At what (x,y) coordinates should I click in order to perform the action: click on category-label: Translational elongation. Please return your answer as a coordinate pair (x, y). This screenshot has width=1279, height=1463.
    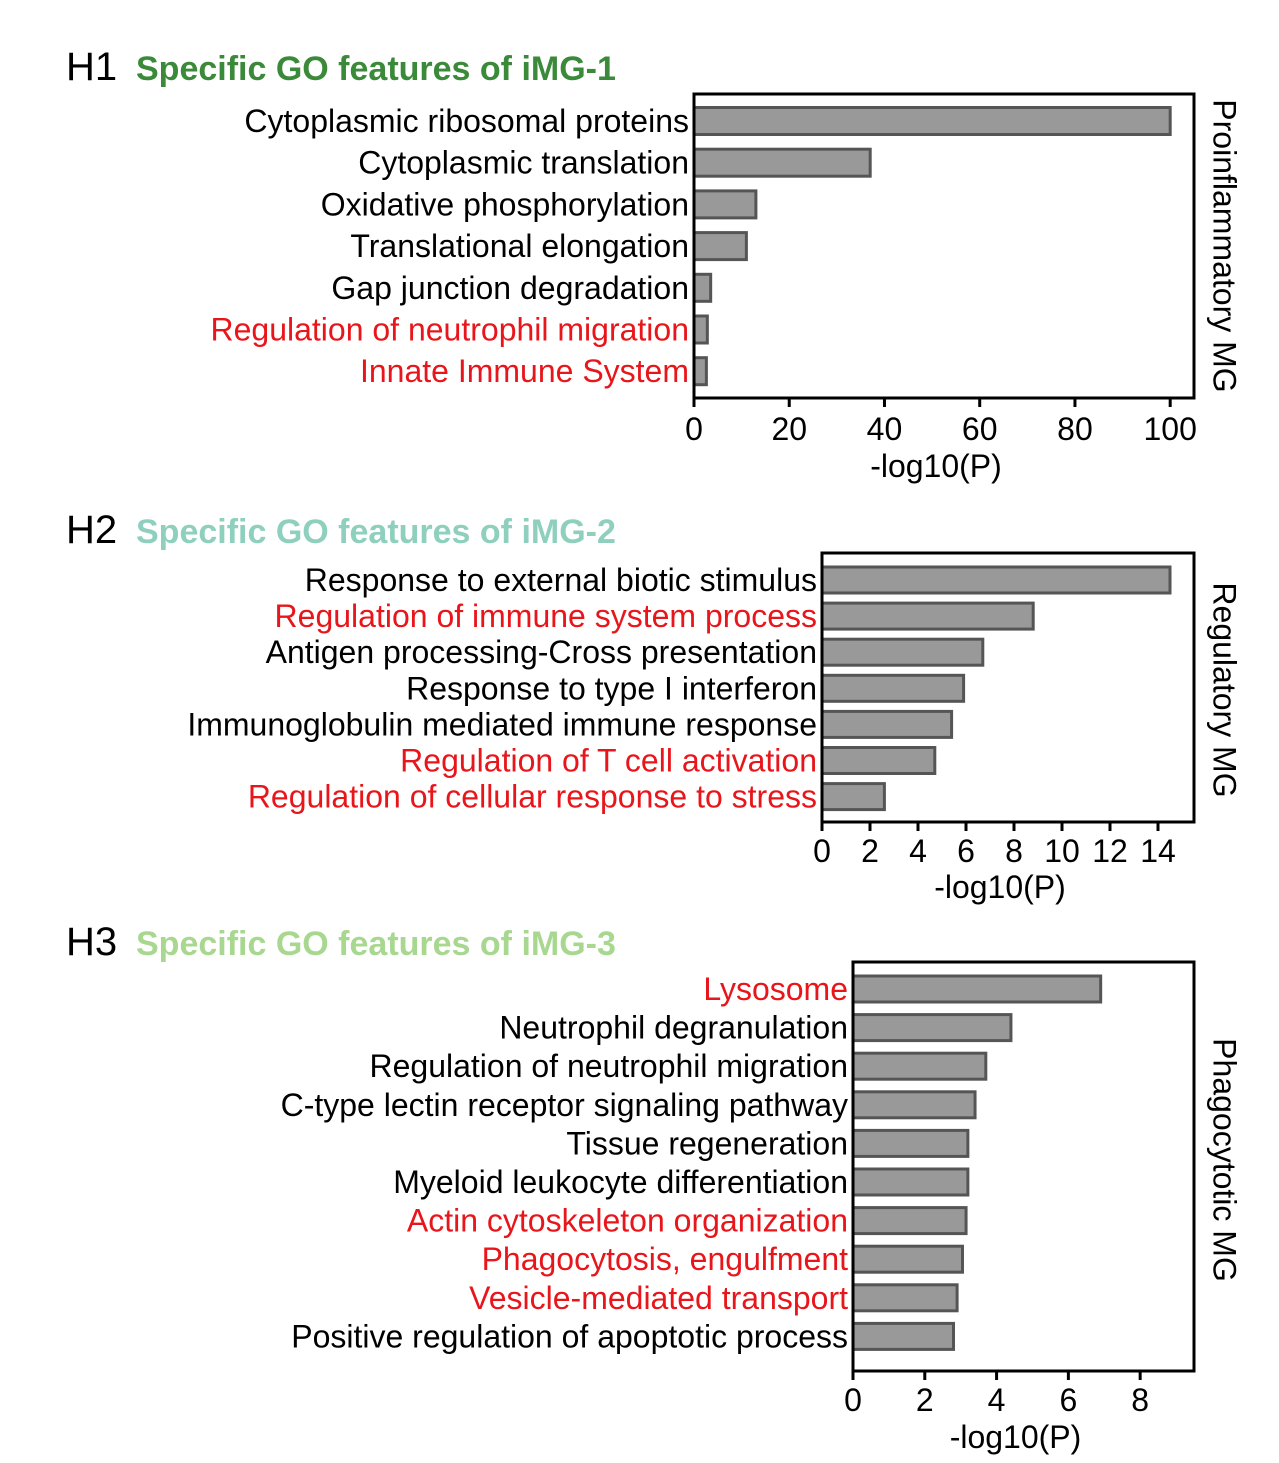
    Looking at the image, I should click on (519, 246).